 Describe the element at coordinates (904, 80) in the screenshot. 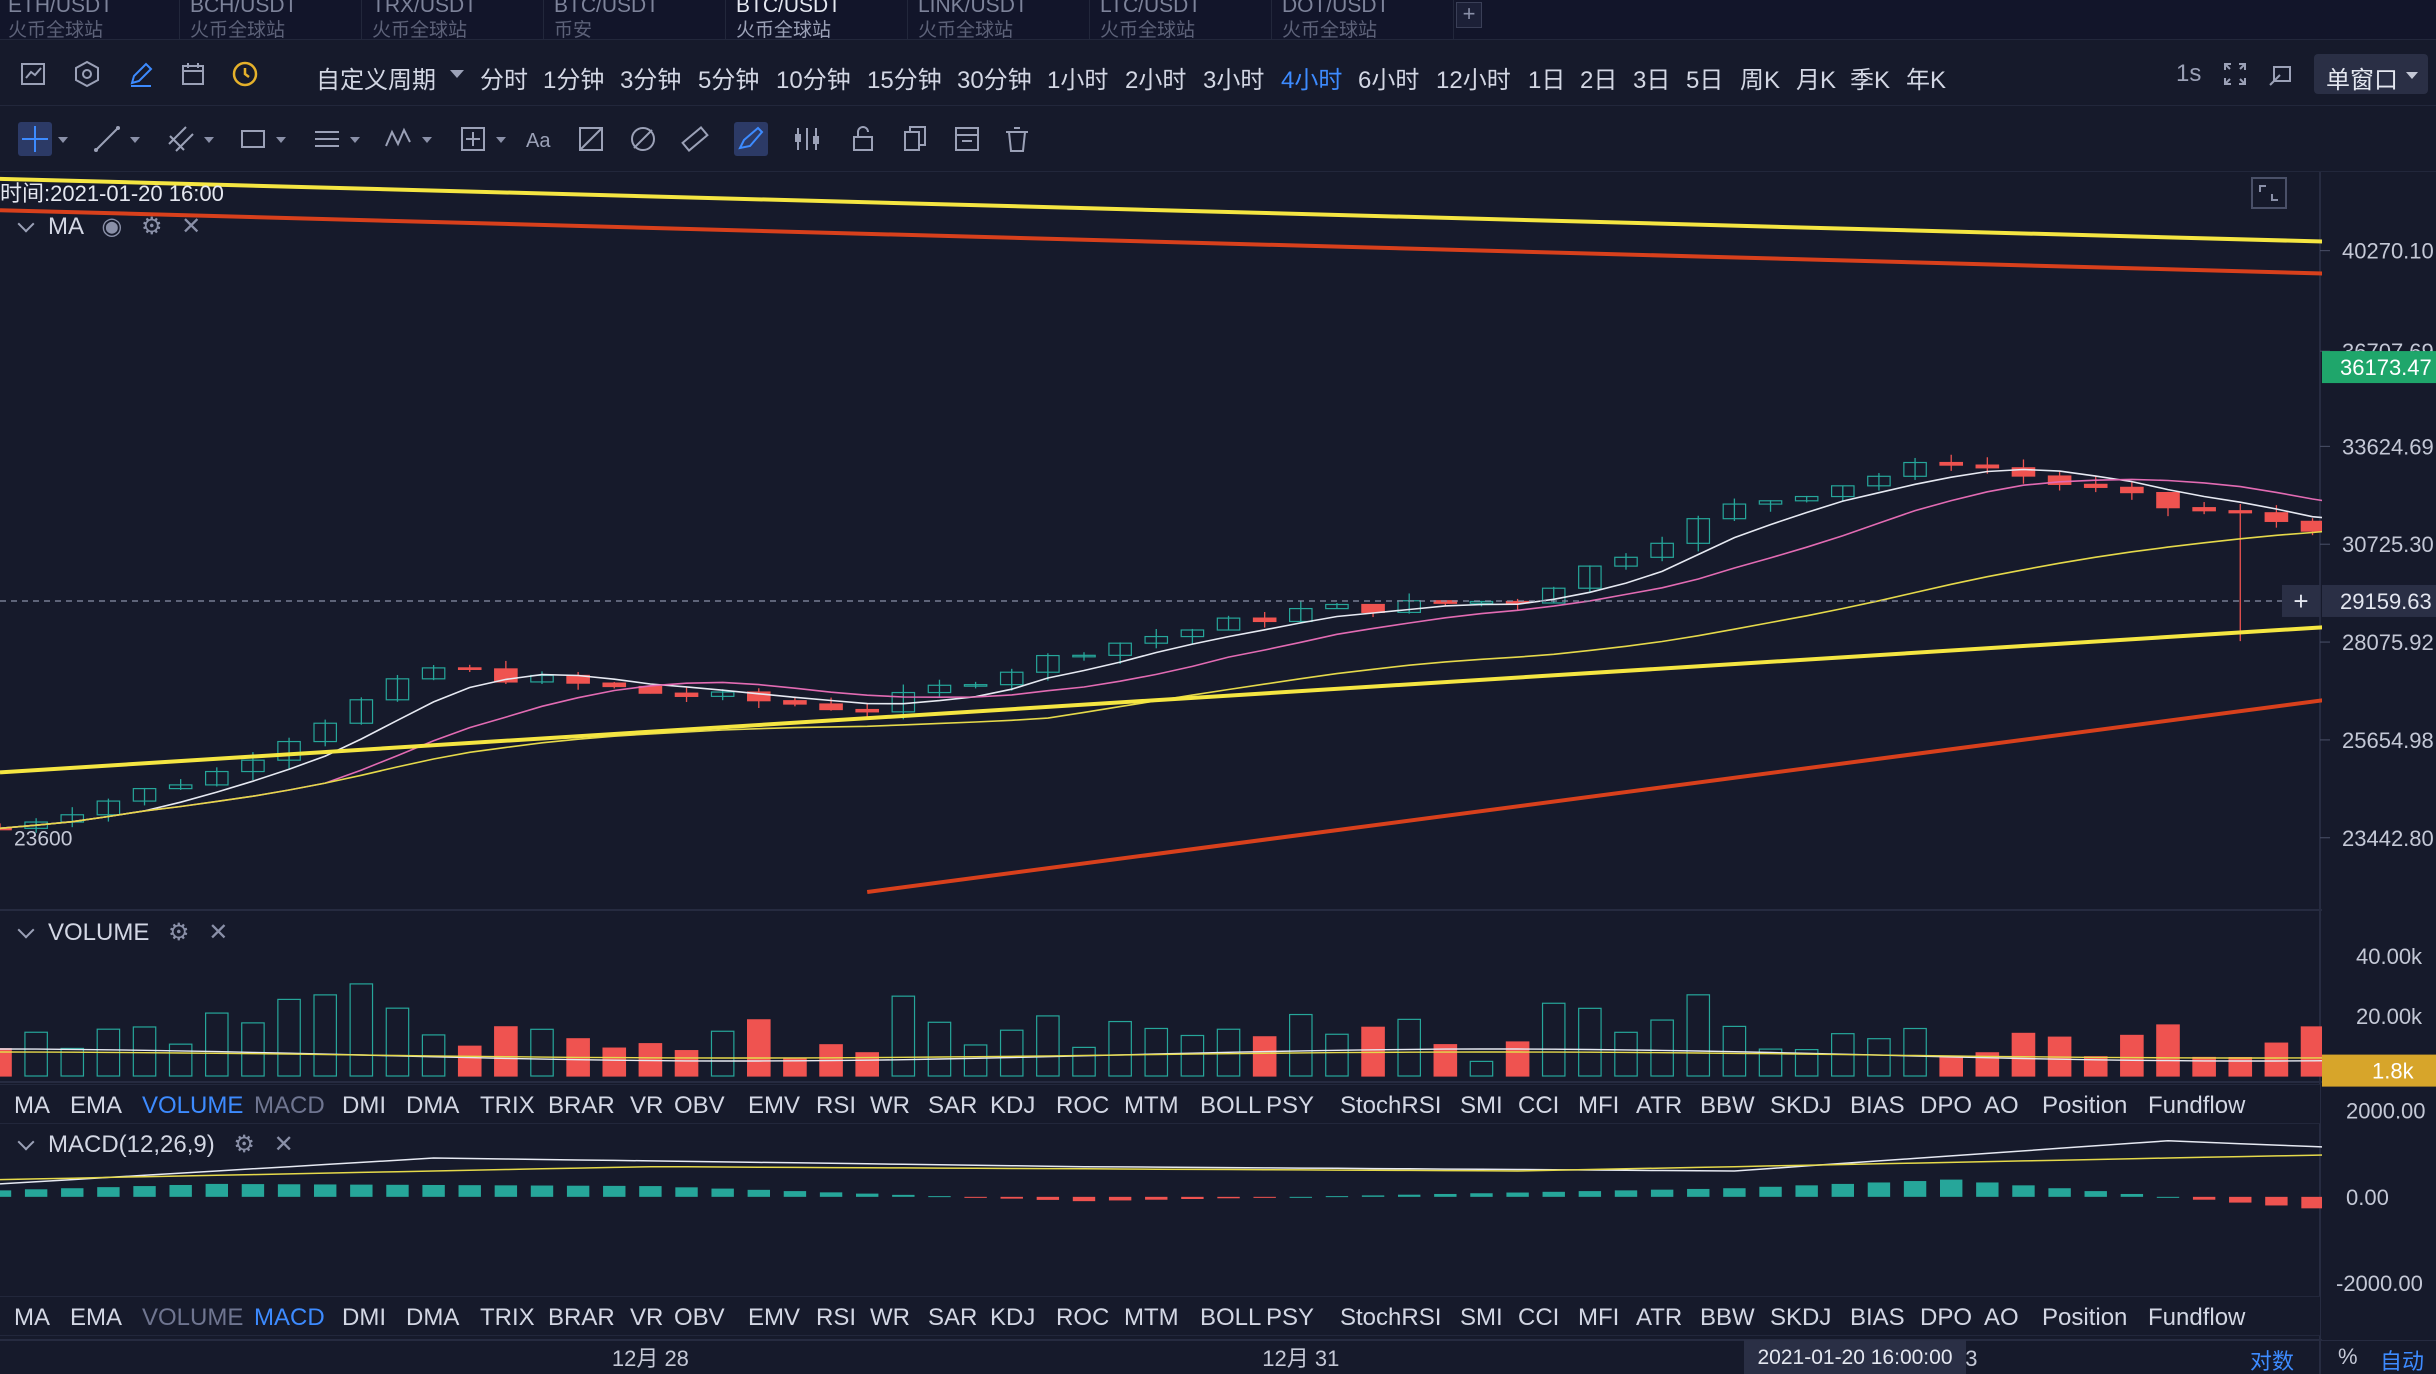

I see `period-option: 15分钟` at that location.